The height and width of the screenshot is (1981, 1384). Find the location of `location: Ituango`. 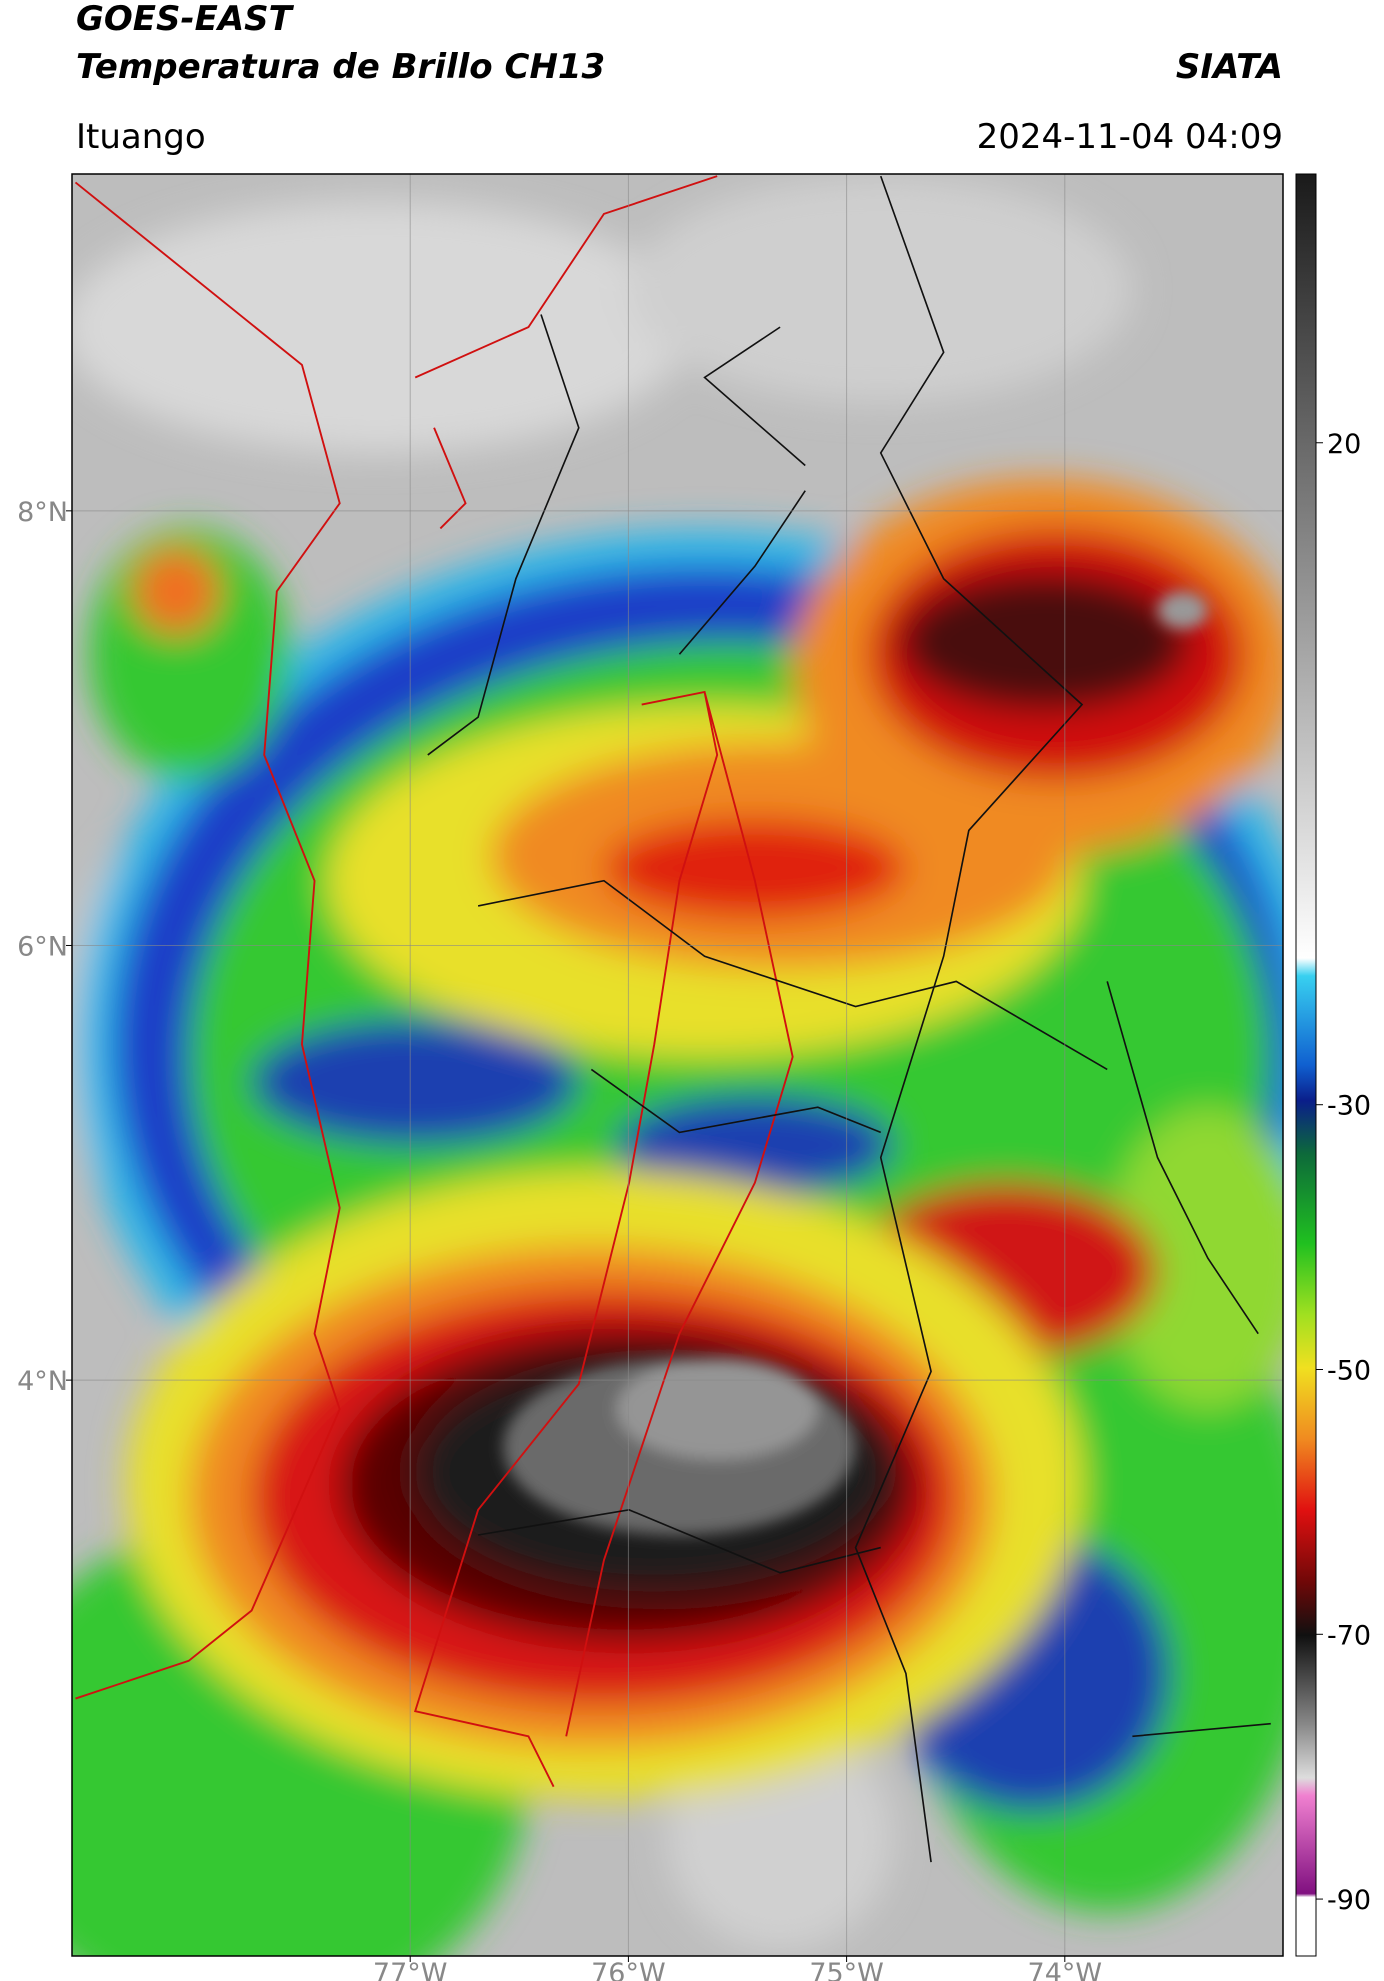

location: Ituango is located at coordinates (141, 137).